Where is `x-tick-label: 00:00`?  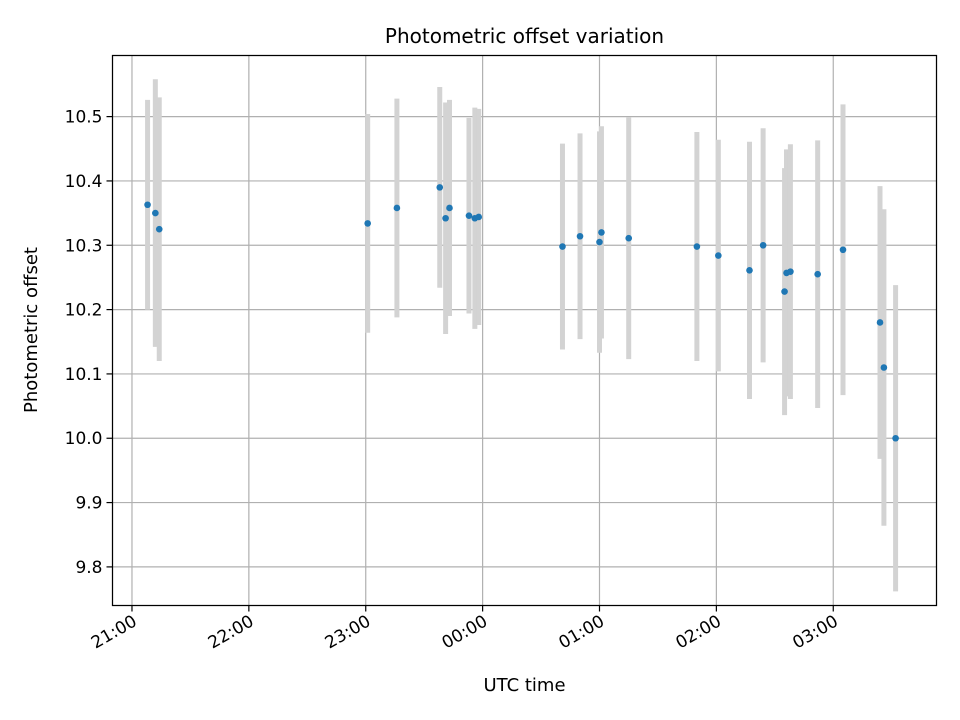 x-tick-label: 00:00 is located at coordinates (465, 633).